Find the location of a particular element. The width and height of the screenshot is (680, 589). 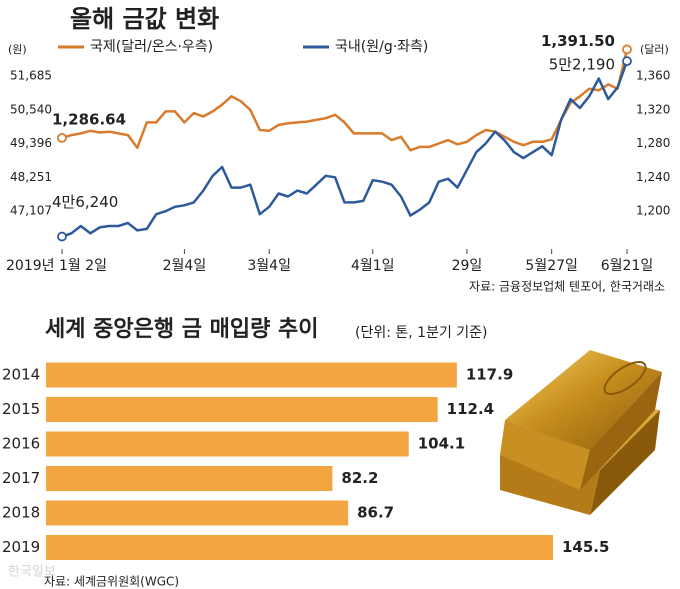

data-label: 4만6,240 is located at coordinates (85, 202).